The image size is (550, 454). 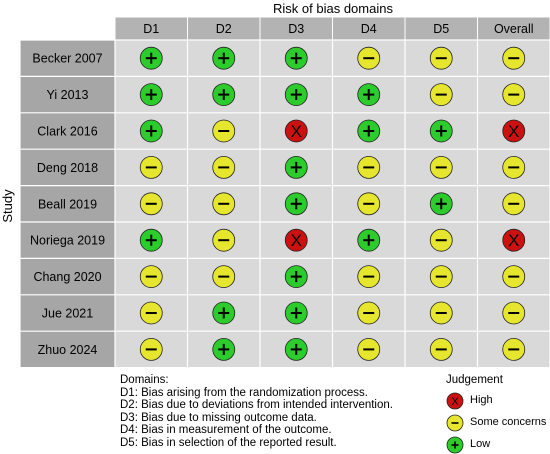 I want to click on judgement-label-high: High, so click(x=481, y=400).